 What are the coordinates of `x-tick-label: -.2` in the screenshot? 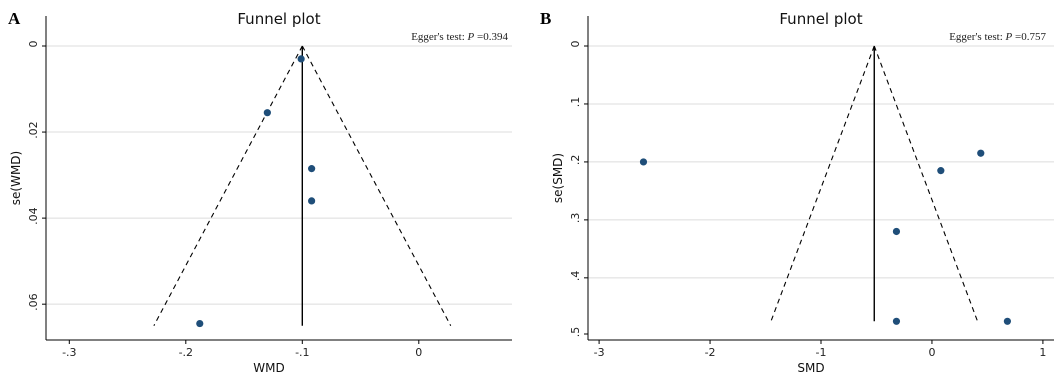 It's located at (186, 352).